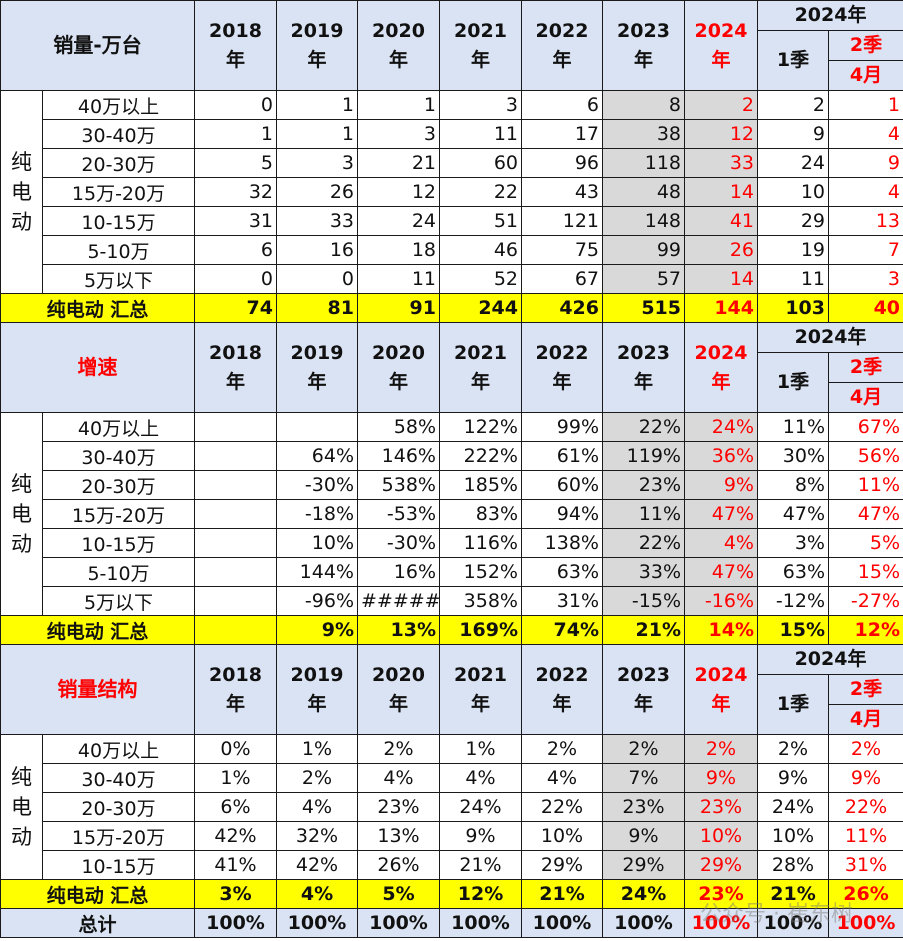 The width and height of the screenshot is (903, 941). I want to click on cell-value: 7%, so click(643, 778).